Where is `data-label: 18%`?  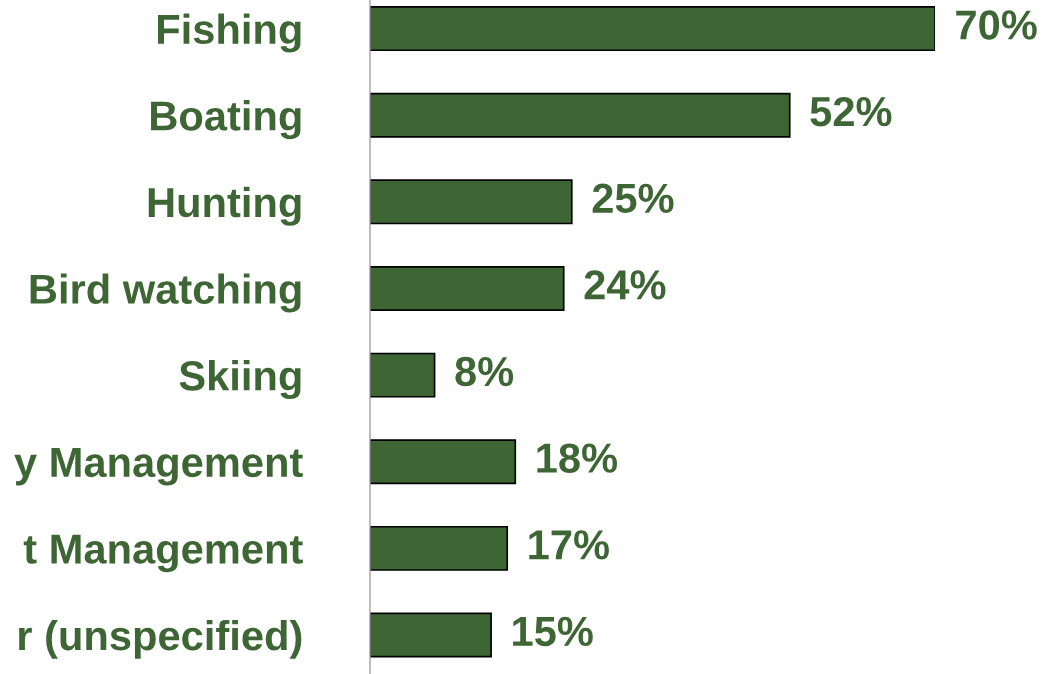
data-label: 18% is located at coordinates (577, 458).